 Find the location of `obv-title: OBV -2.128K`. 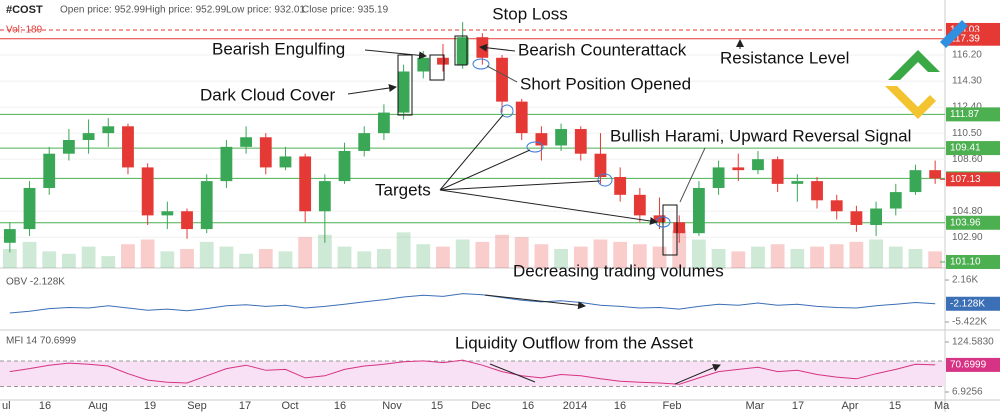

obv-title: OBV -2.128K is located at coordinates (35, 282).